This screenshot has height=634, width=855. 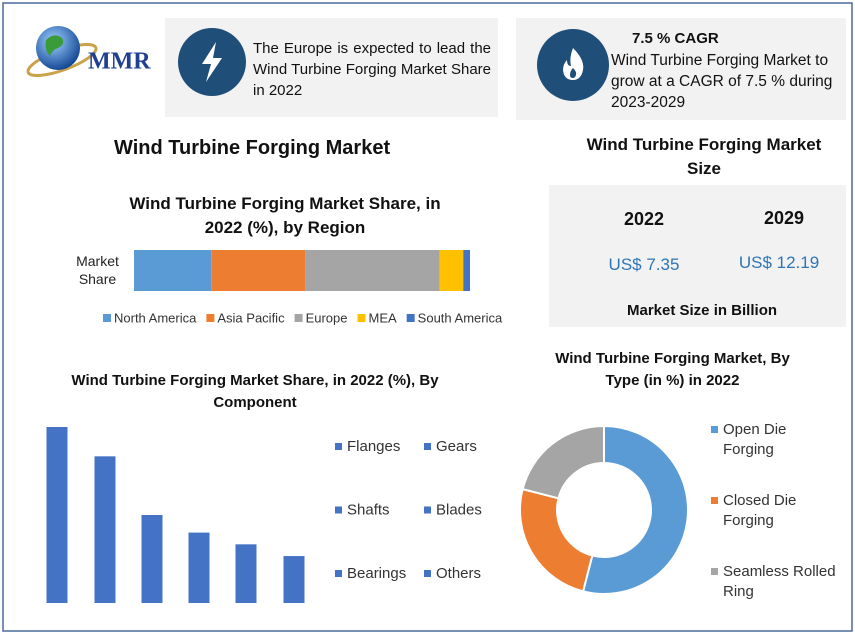 I want to click on legend-label: Flanges, so click(x=373, y=446).